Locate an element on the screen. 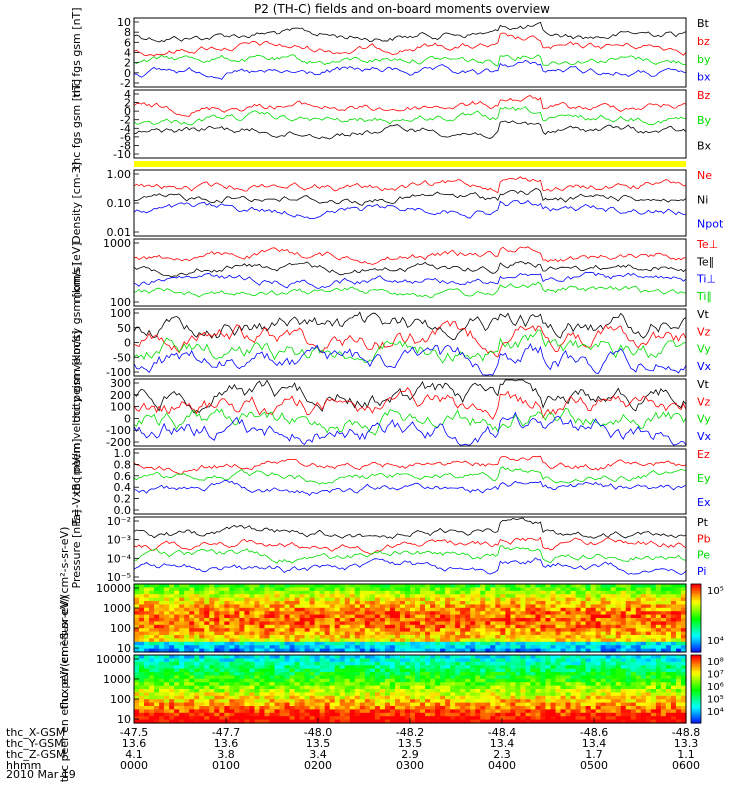 The width and height of the screenshot is (750, 800). legend-ne: Ne is located at coordinates (704, 175).